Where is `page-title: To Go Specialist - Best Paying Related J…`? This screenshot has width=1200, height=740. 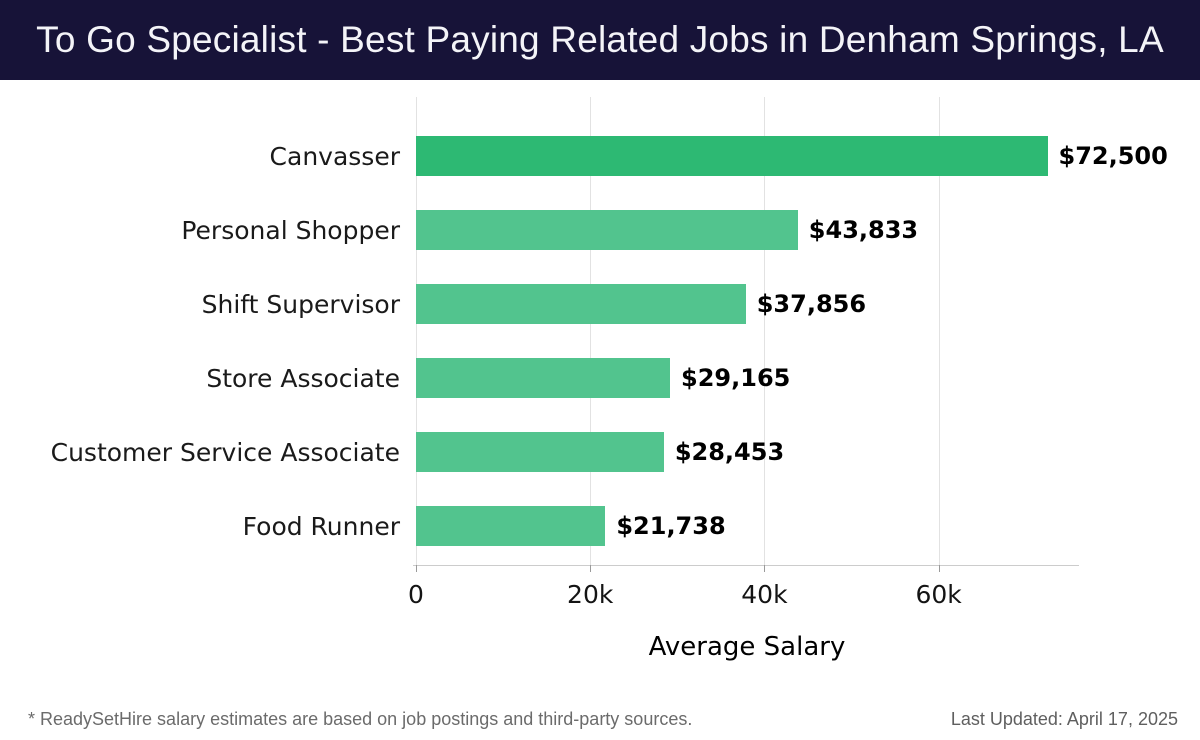
page-title: To Go Specialist - Best Paying Related J… is located at coordinates (600, 39).